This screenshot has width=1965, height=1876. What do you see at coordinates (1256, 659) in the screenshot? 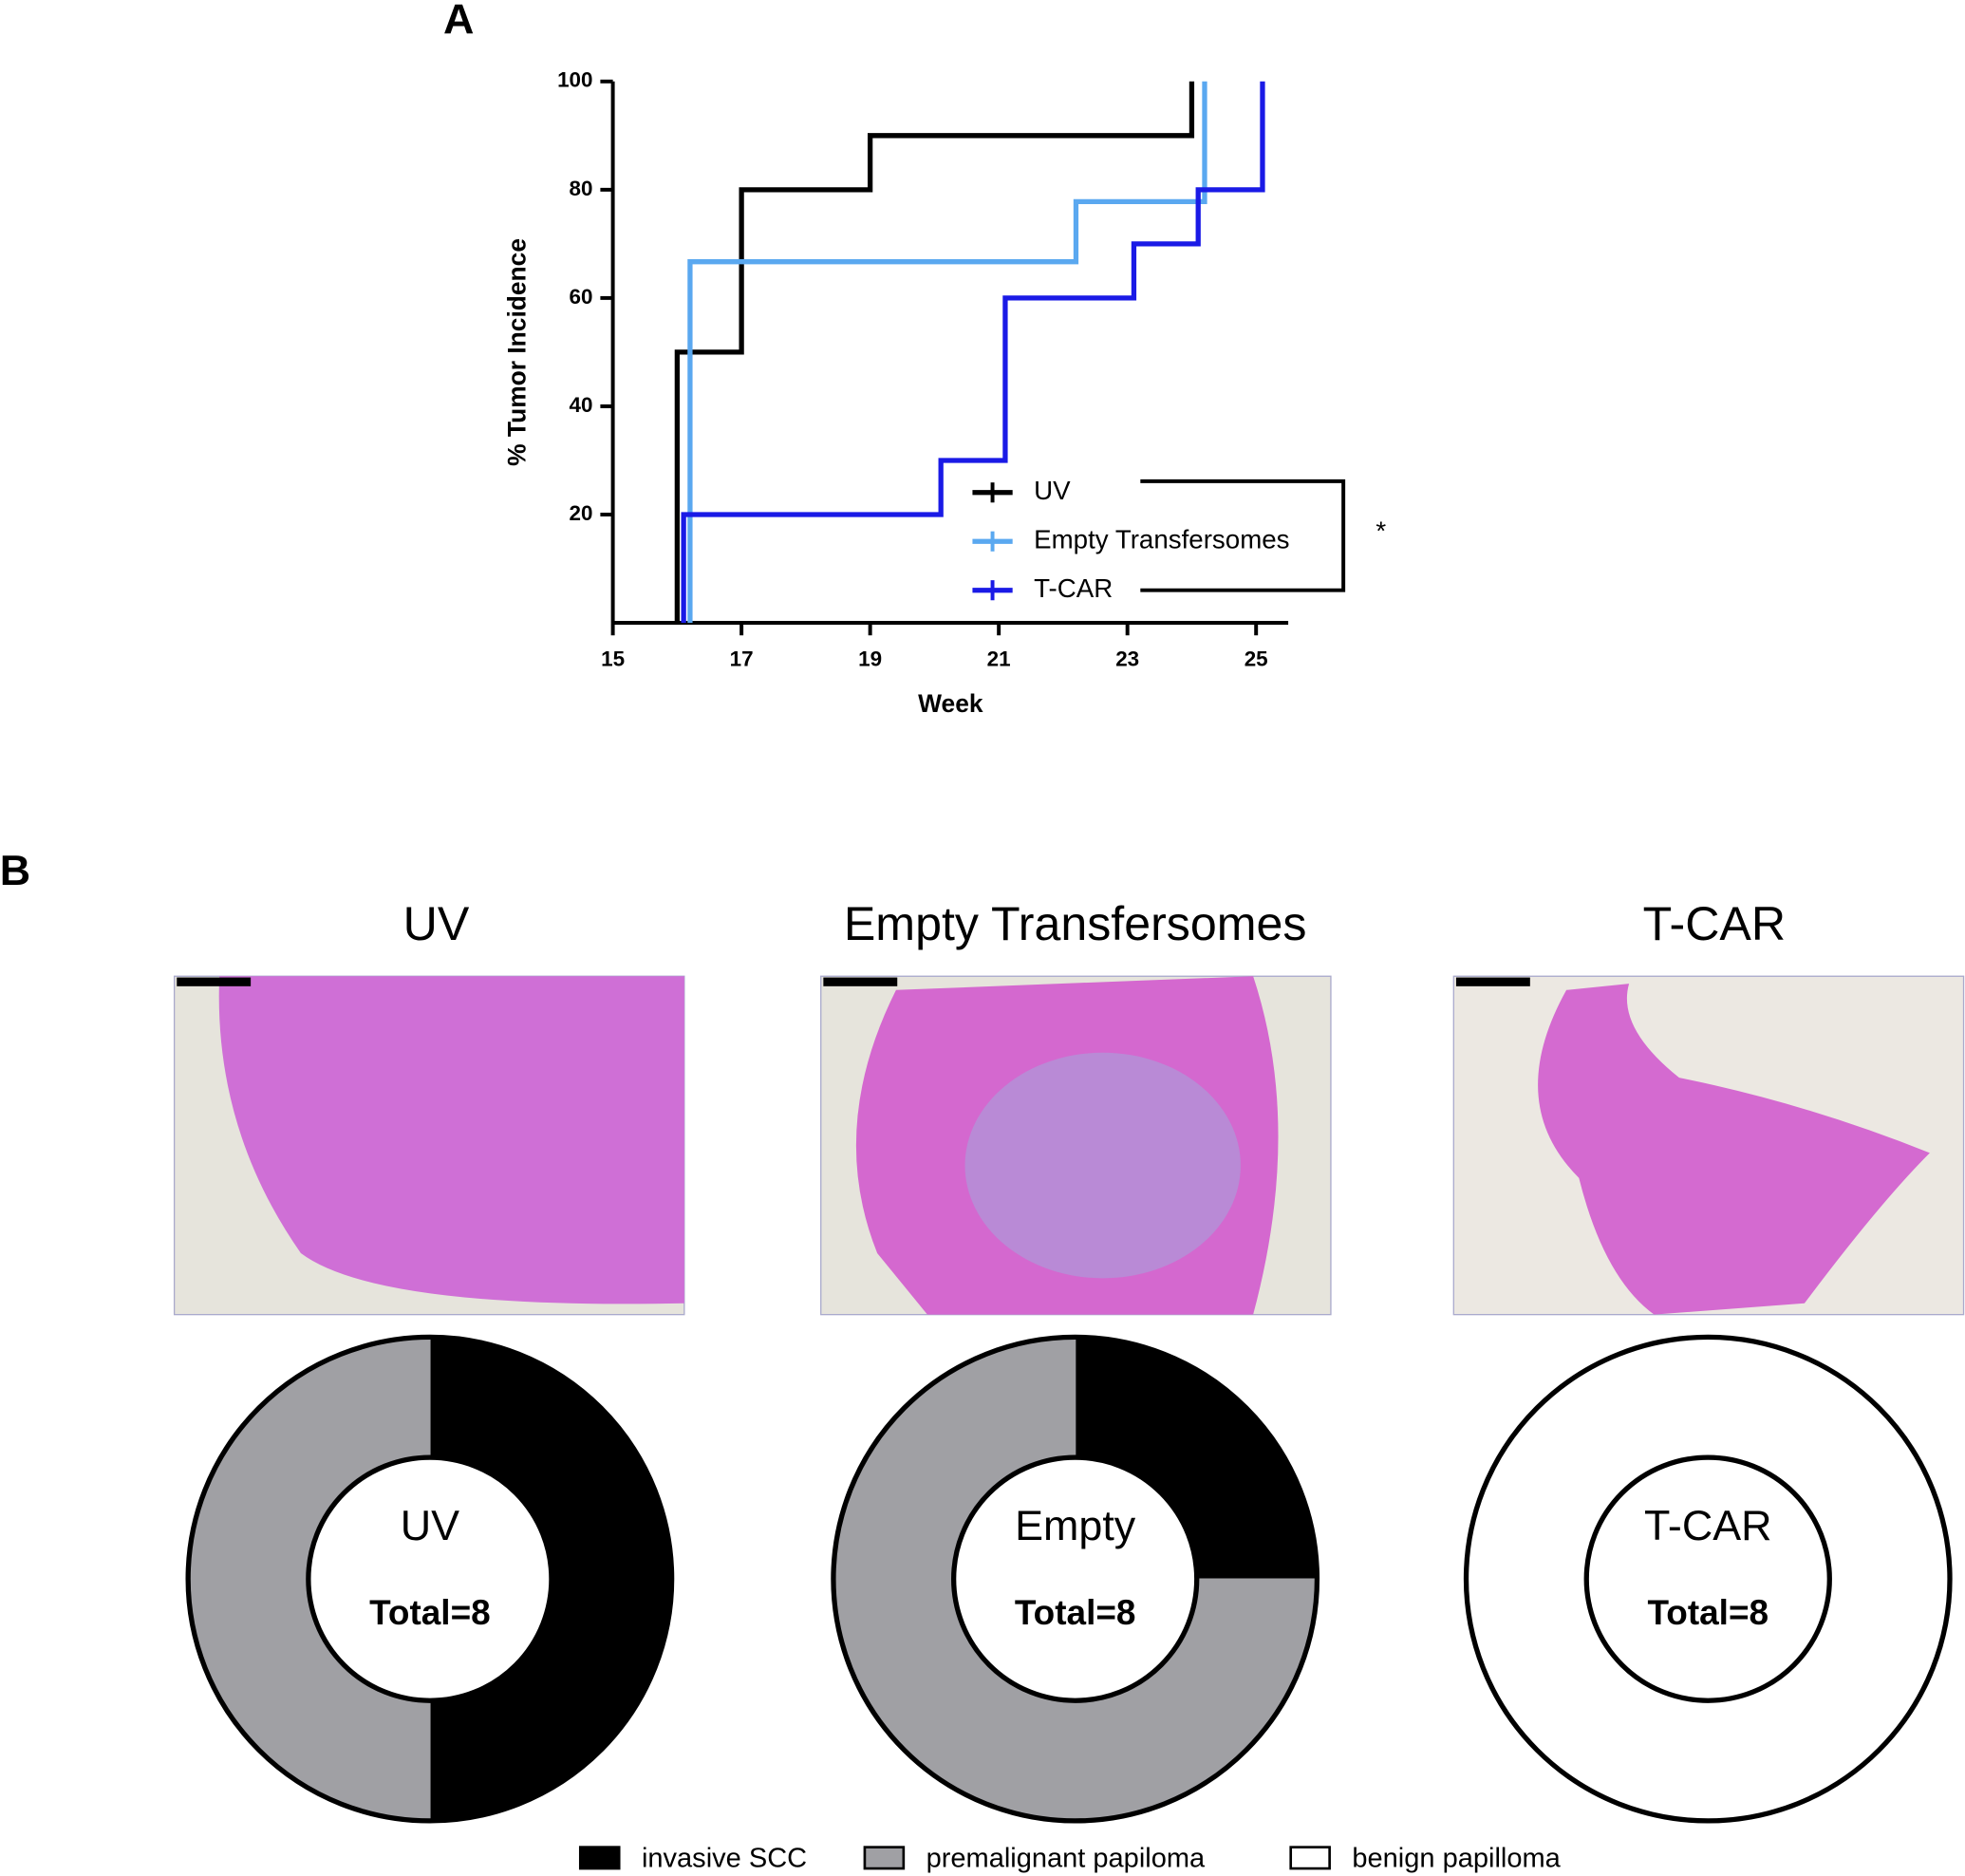
I see `x-tick-label: 25` at bounding box center [1256, 659].